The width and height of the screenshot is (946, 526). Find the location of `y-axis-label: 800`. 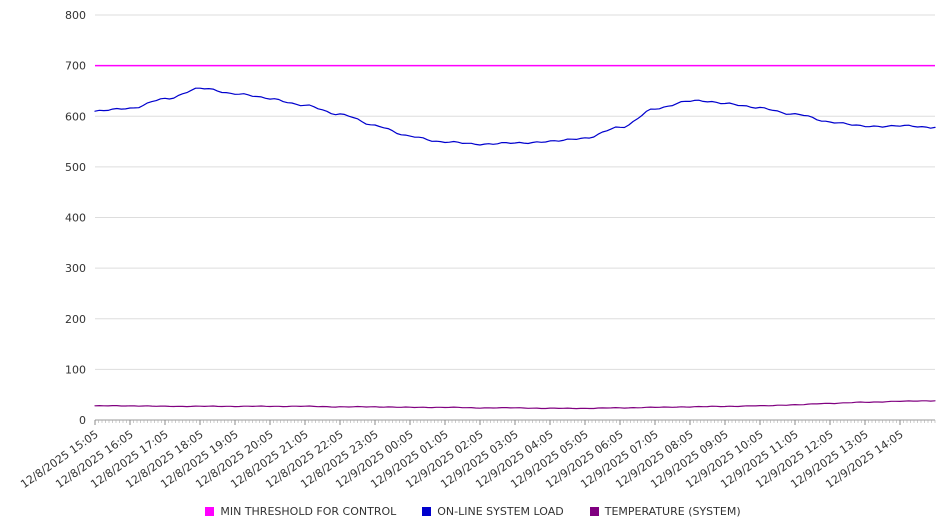

y-axis-label: 800 is located at coordinates (75, 15).